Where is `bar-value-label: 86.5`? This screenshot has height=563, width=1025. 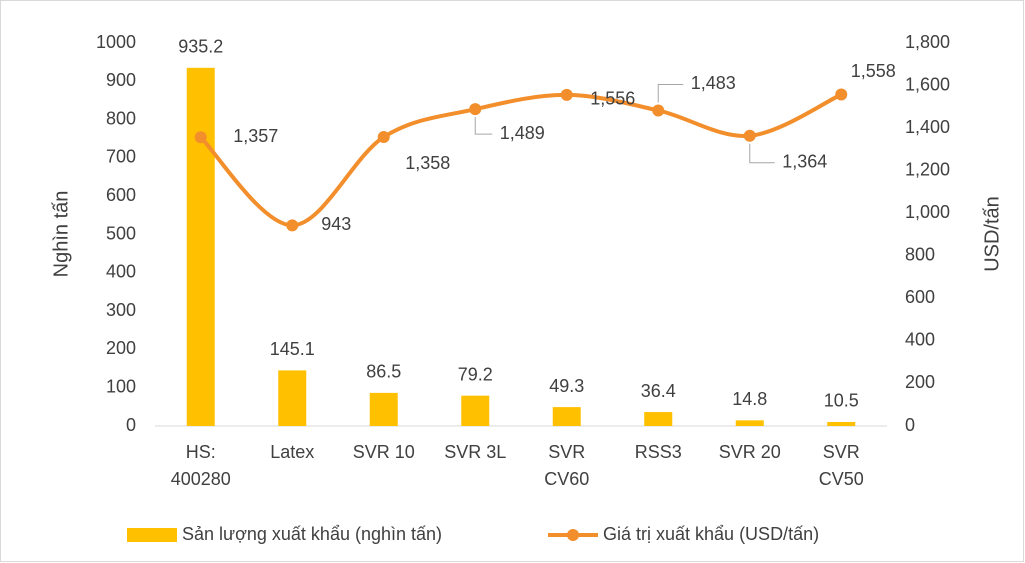 bar-value-label: 86.5 is located at coordinates (383, 372).